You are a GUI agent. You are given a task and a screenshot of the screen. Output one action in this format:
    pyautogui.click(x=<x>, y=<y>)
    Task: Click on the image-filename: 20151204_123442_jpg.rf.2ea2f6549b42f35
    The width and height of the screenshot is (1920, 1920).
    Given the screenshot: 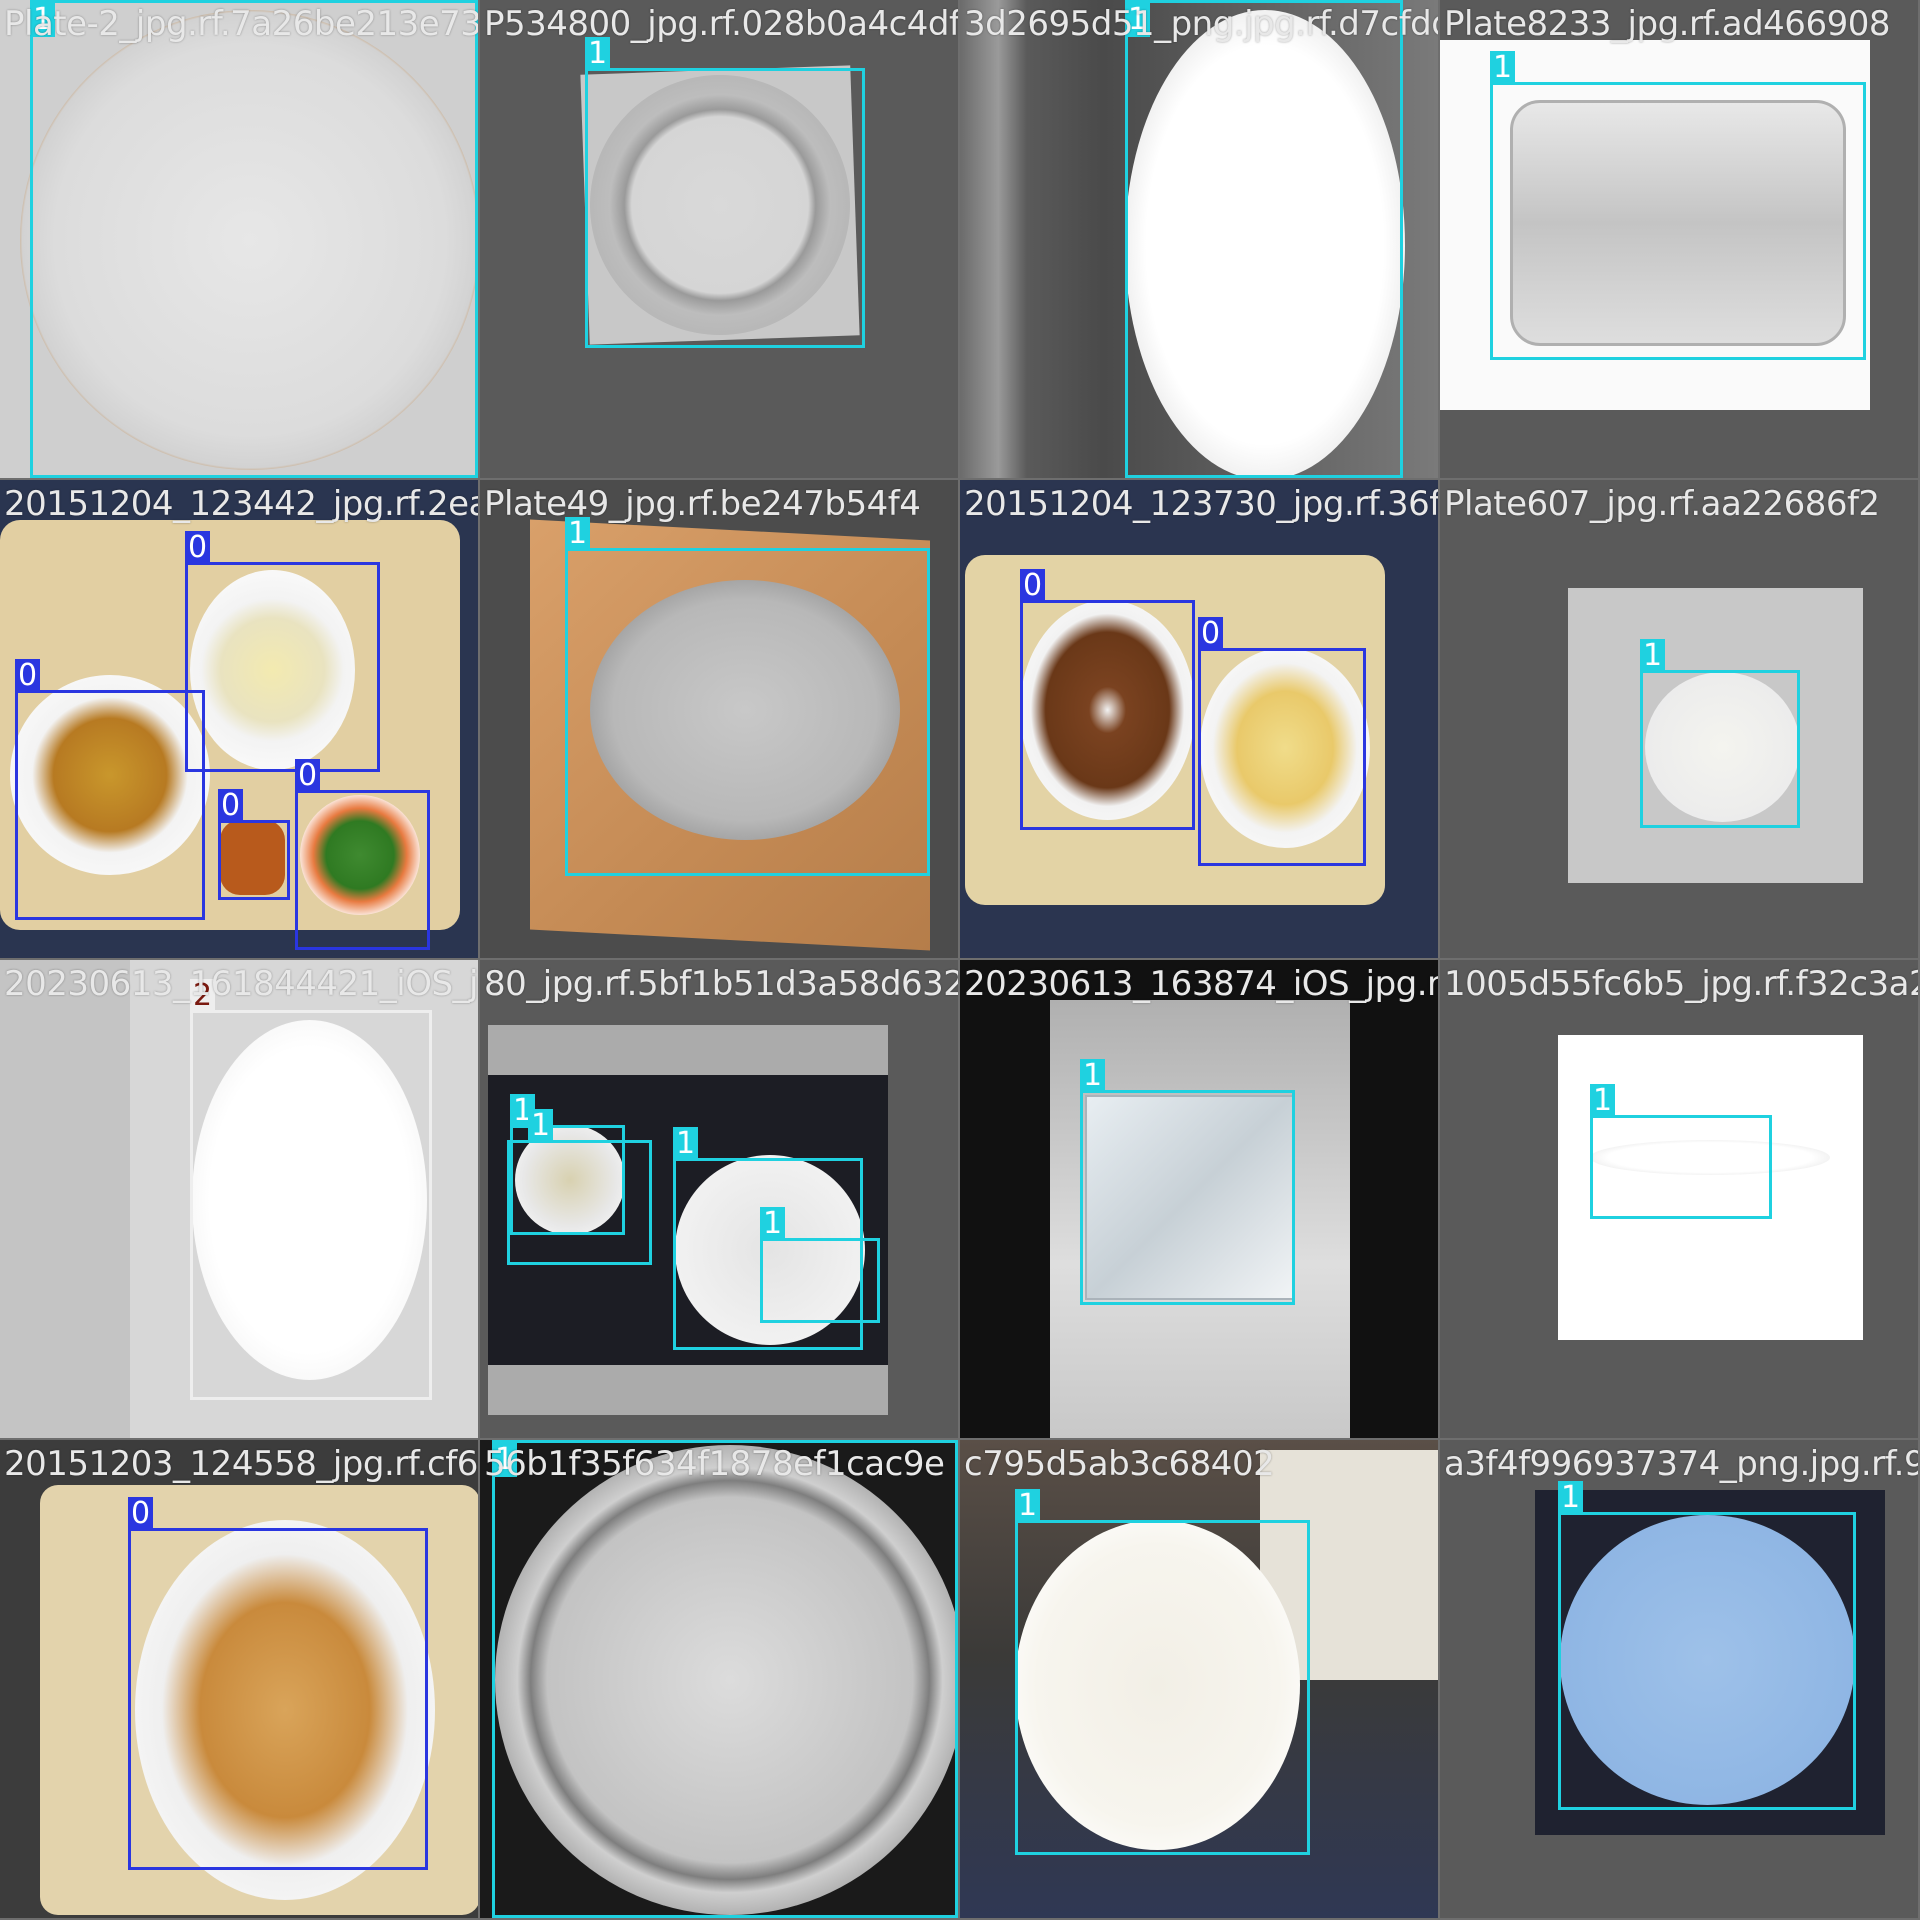 What is the action you would take?
    pyautogui.click(x=241, y=504)
    